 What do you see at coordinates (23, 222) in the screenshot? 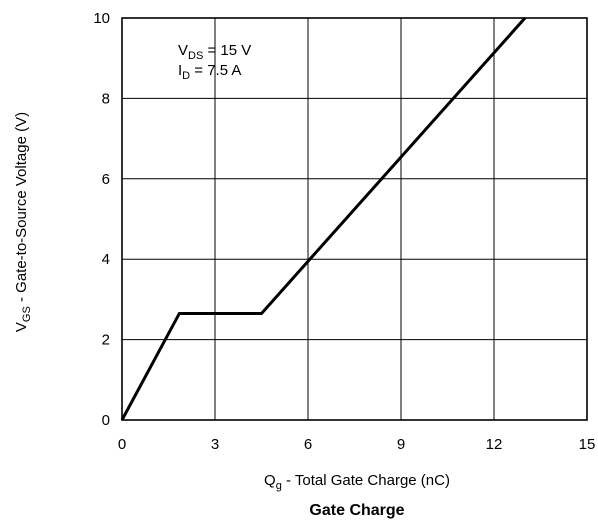
I see `y-axis-title: VGS - Gate-to-Source Voltage (V)` at bounding box center [23, 222].